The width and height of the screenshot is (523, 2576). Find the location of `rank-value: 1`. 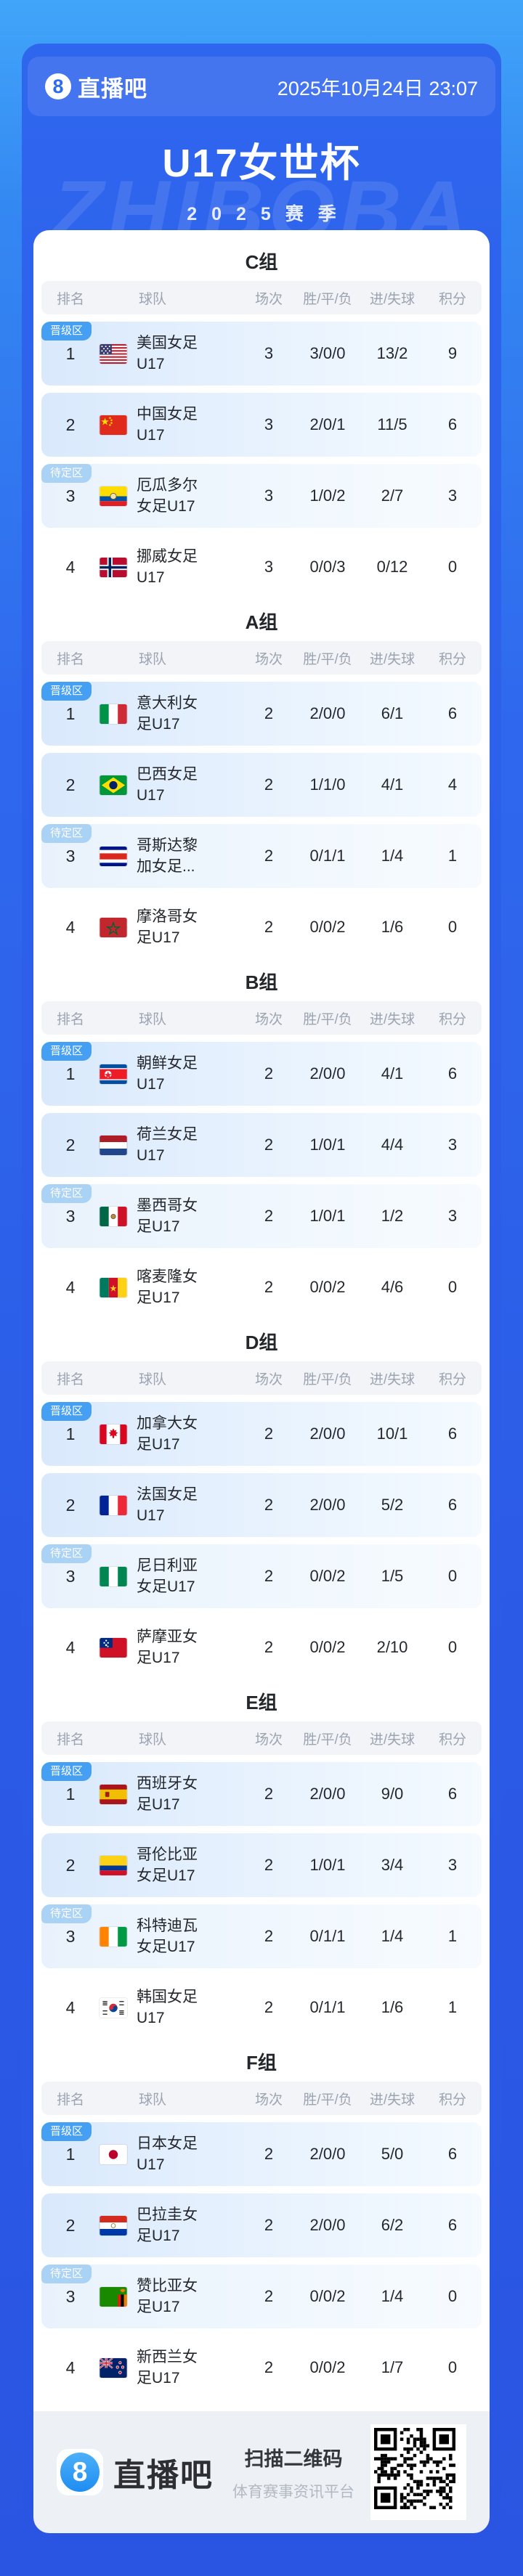

rank-value: 1 is located at coordinates (70, 353).